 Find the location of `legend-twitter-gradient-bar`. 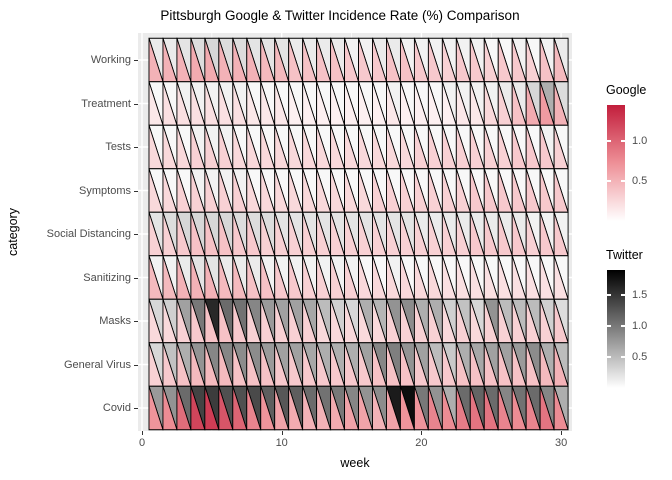

legend-twitter-gradient-bar is located at coordinates (616, 329).